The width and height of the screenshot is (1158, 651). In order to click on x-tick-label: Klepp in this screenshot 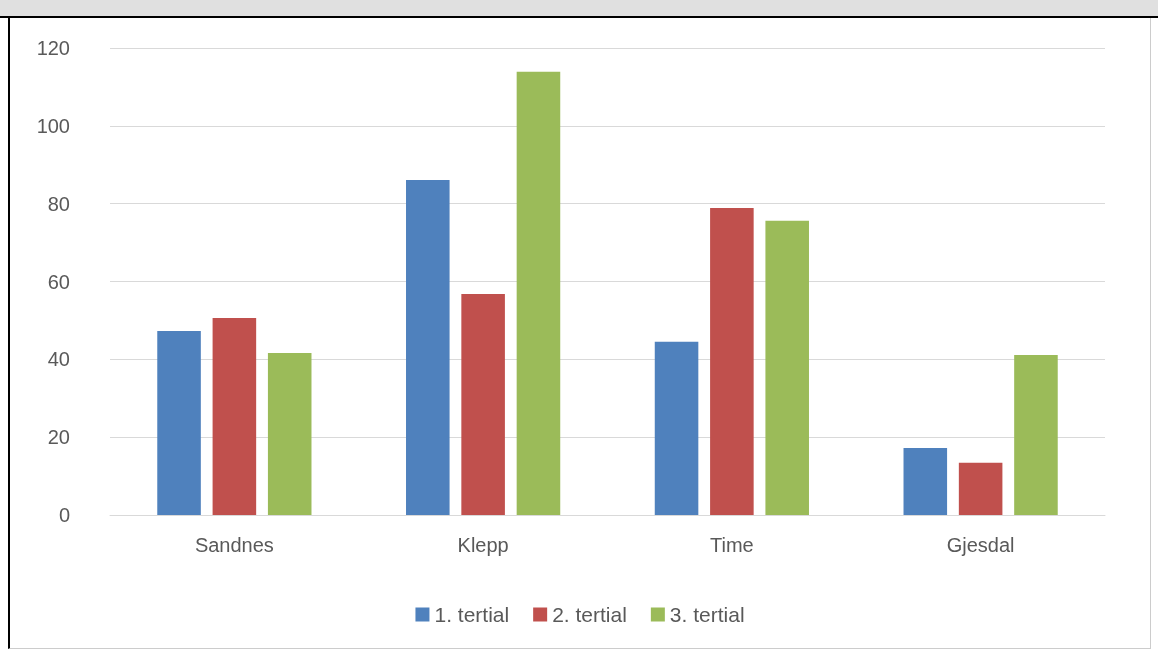, I will do `click(483, 545)`.